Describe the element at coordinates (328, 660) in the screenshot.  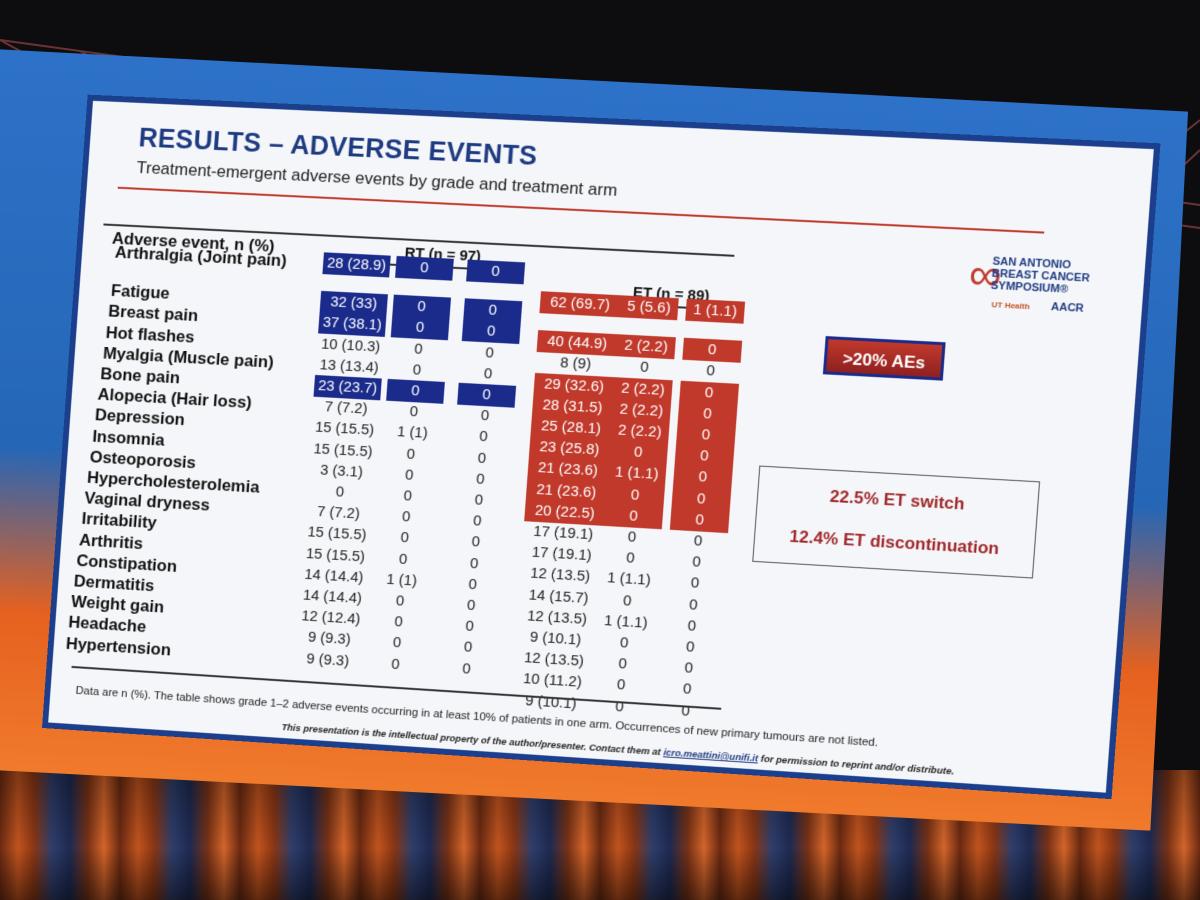
I see `rt-cell: 9 (9.3)` at that location.